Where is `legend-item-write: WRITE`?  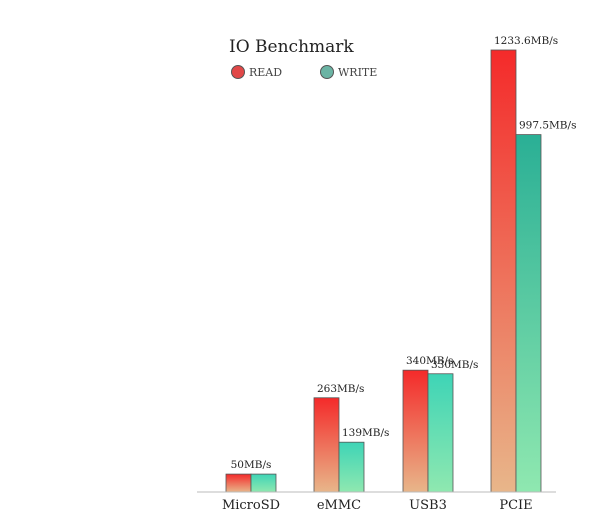 legend-item-write: WRITE is located at coordinates (349, 72).